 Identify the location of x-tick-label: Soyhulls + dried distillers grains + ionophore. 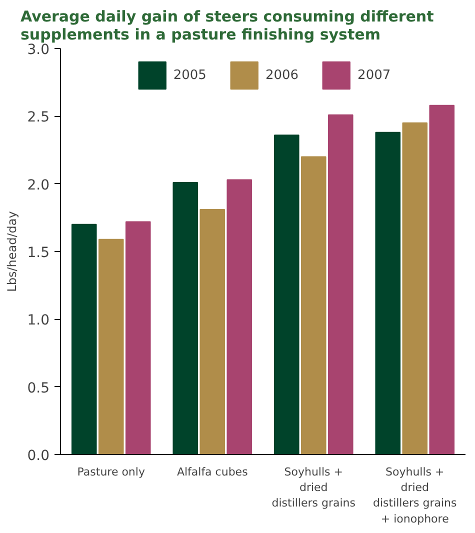
(415, 496).